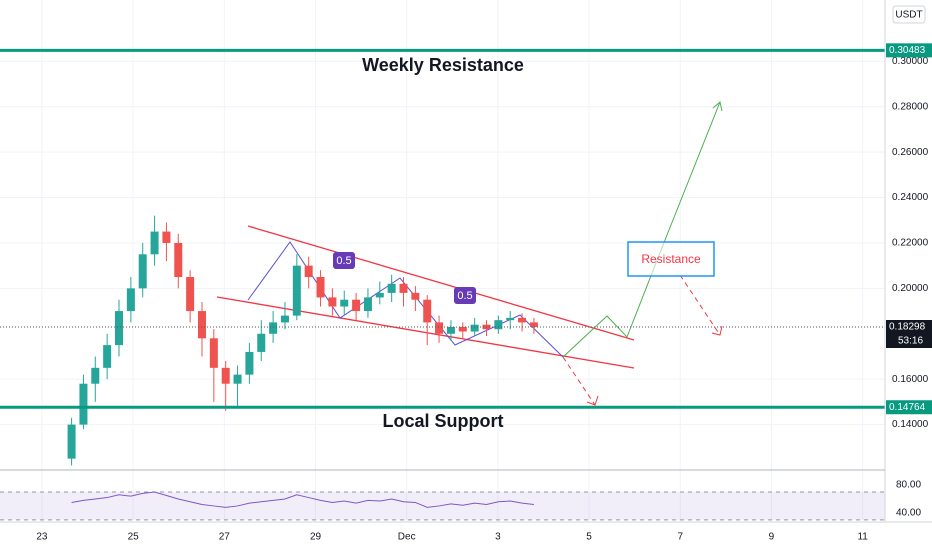 The width and height of the screenshot is (932, 550). What do you see at coordinates (225, 537) in the screenshot?
I see `x-tick-label: 27` at bounding box center [225, 537].